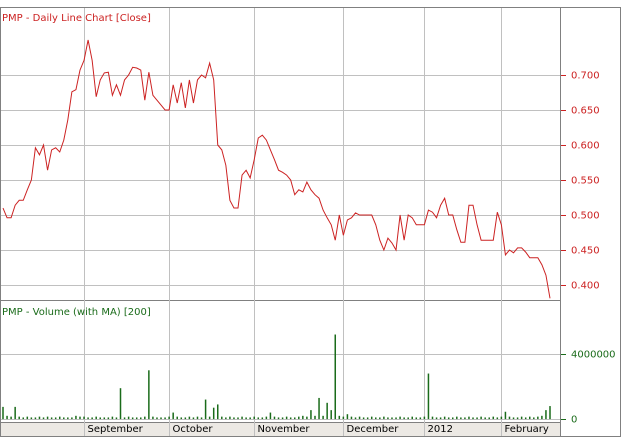  I want to click on x-tick-label: December, so click(373, 429).